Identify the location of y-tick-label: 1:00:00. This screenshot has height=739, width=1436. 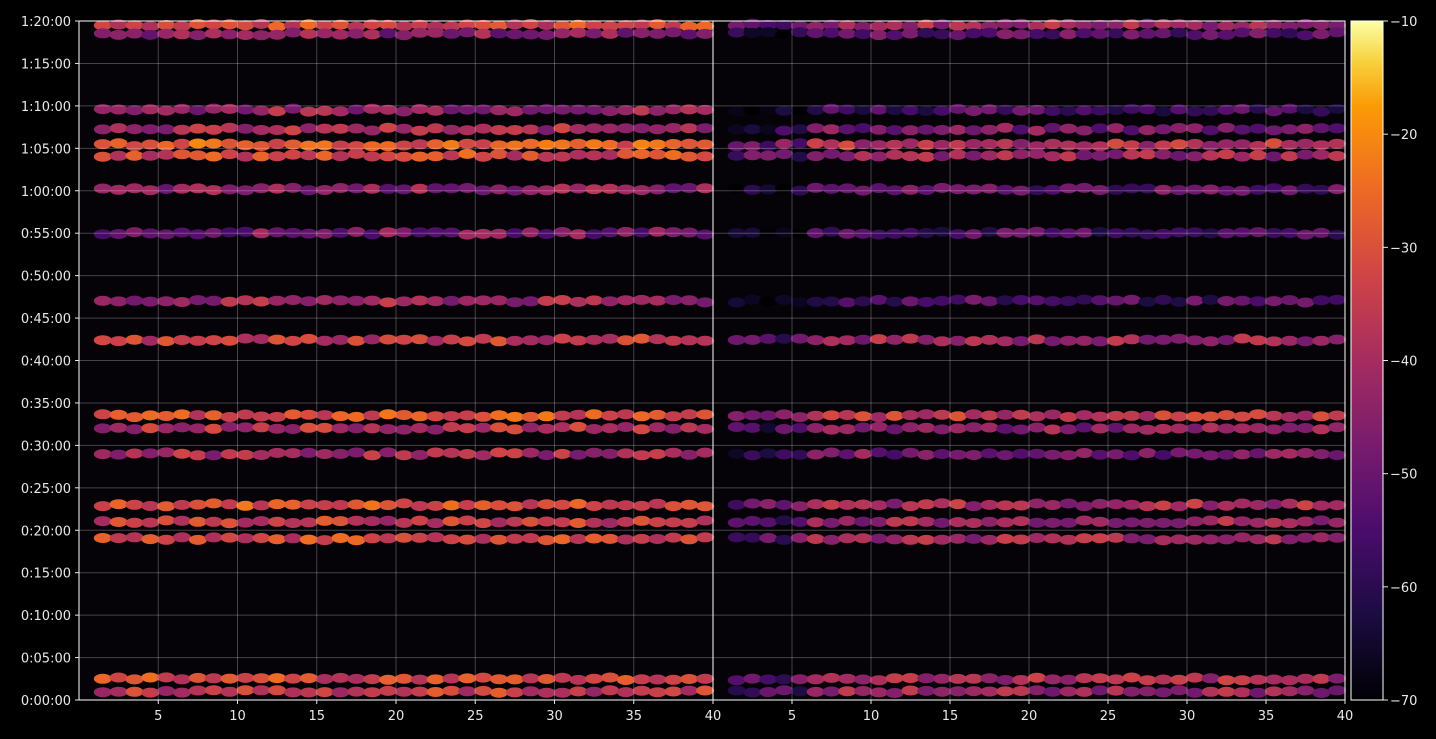
(46, 192).